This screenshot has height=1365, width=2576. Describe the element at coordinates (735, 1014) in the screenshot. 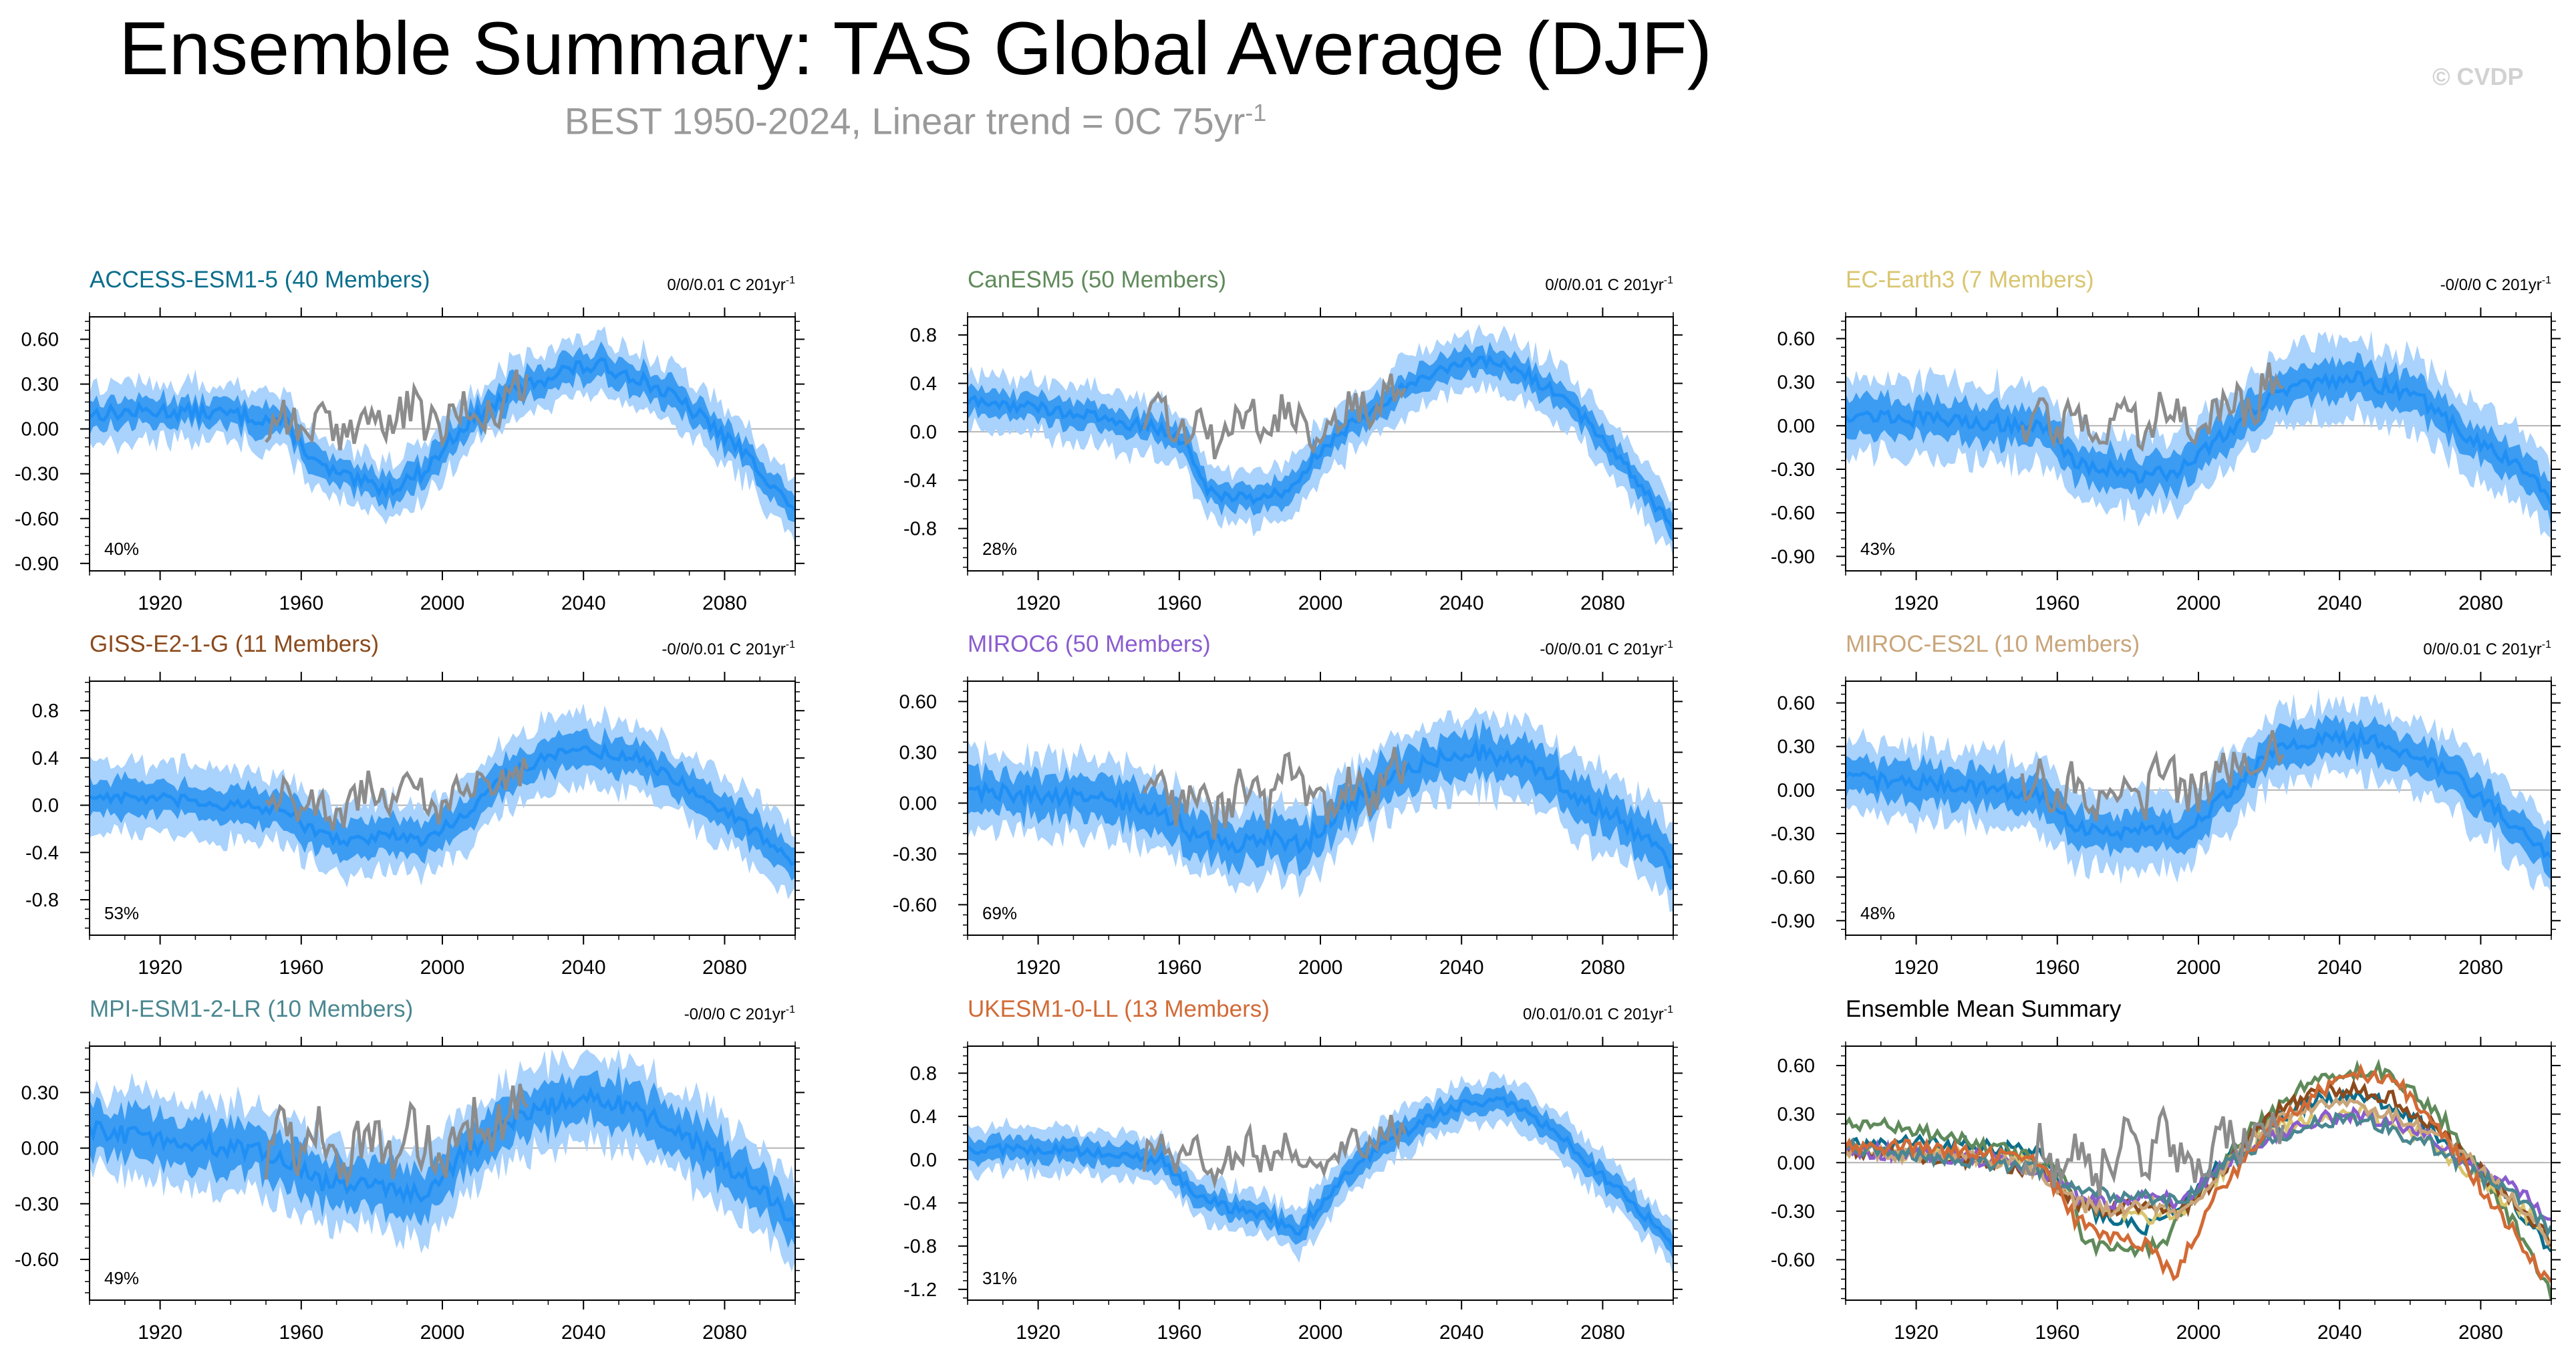

I see `trend-text: -0/0/0 C 201yr` at that location.